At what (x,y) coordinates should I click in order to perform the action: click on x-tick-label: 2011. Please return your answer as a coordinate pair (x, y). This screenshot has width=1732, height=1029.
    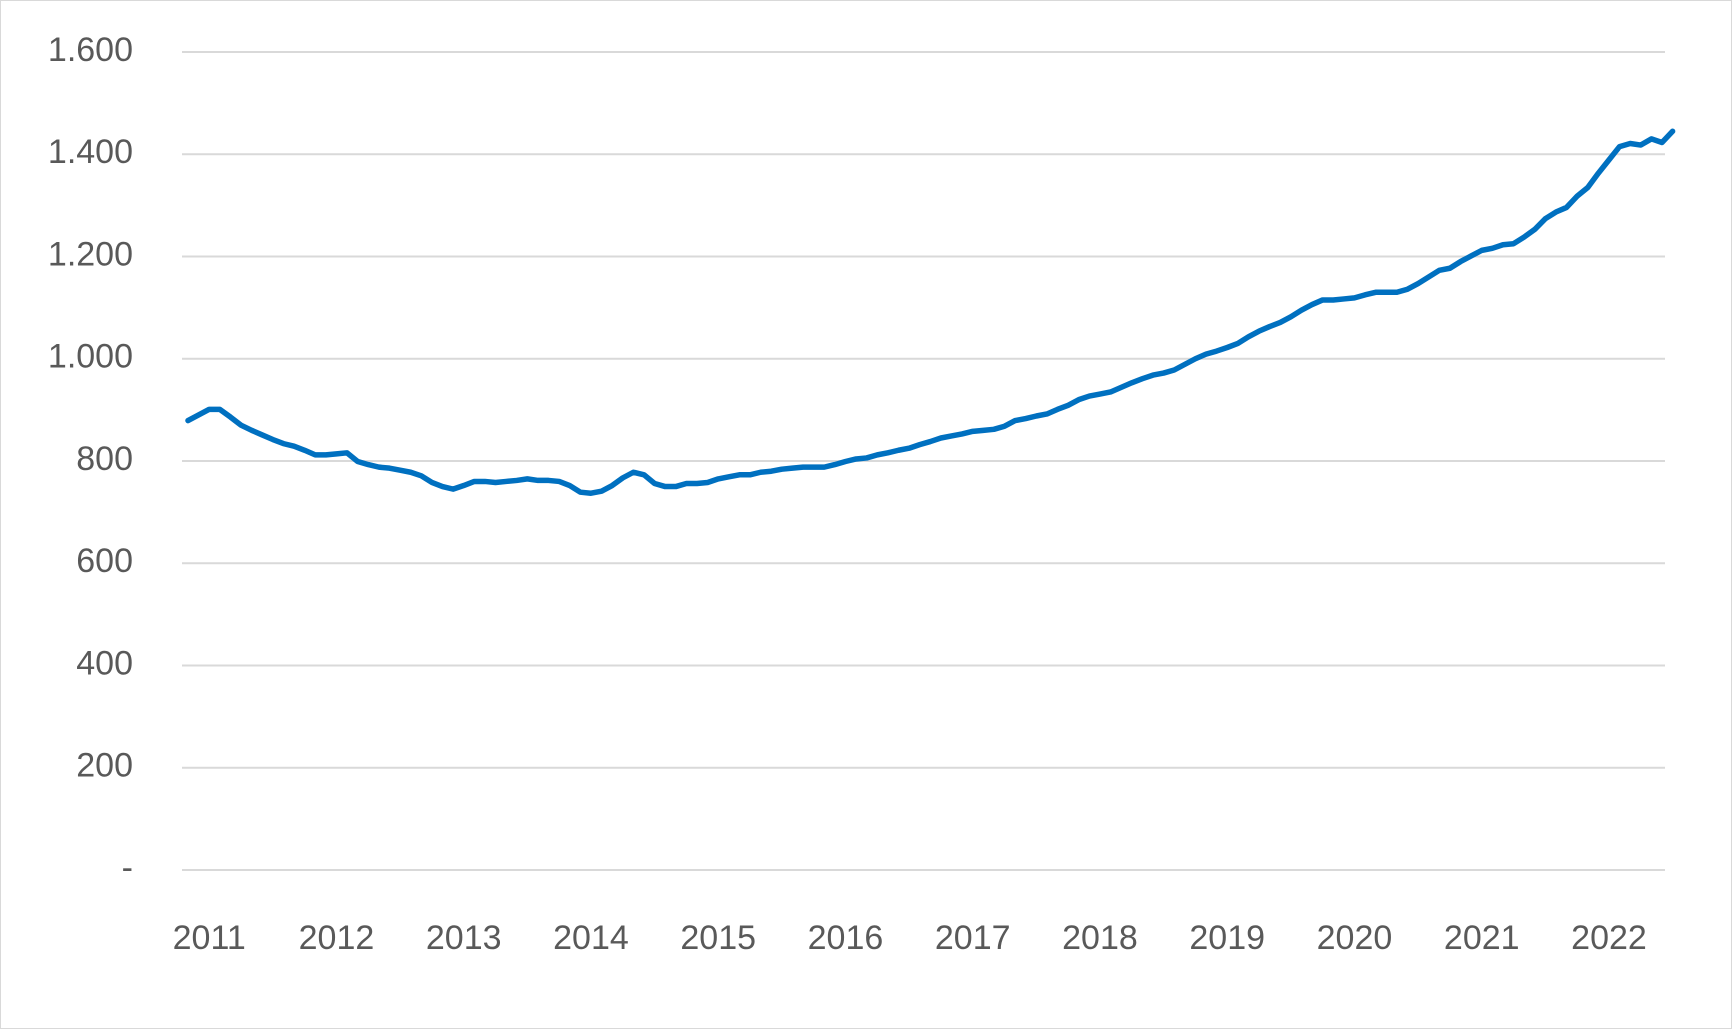
    Looking at the image, I should click on (209, 938).